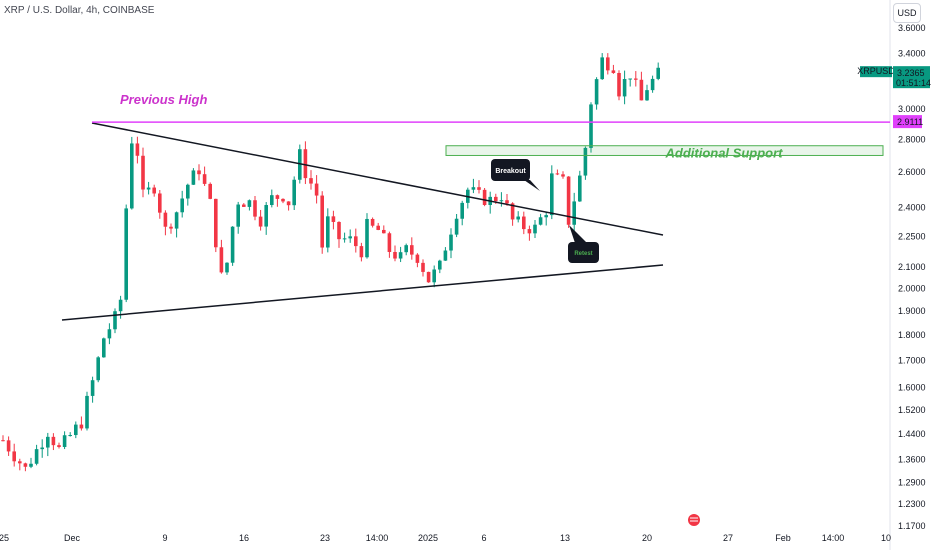 The width and height of the screenshot is (932, 550). What do you see at coordinates (912, 53) in the screenshot?
I see `y-tick-label: 3.4000` at bounding box center [912, 53].